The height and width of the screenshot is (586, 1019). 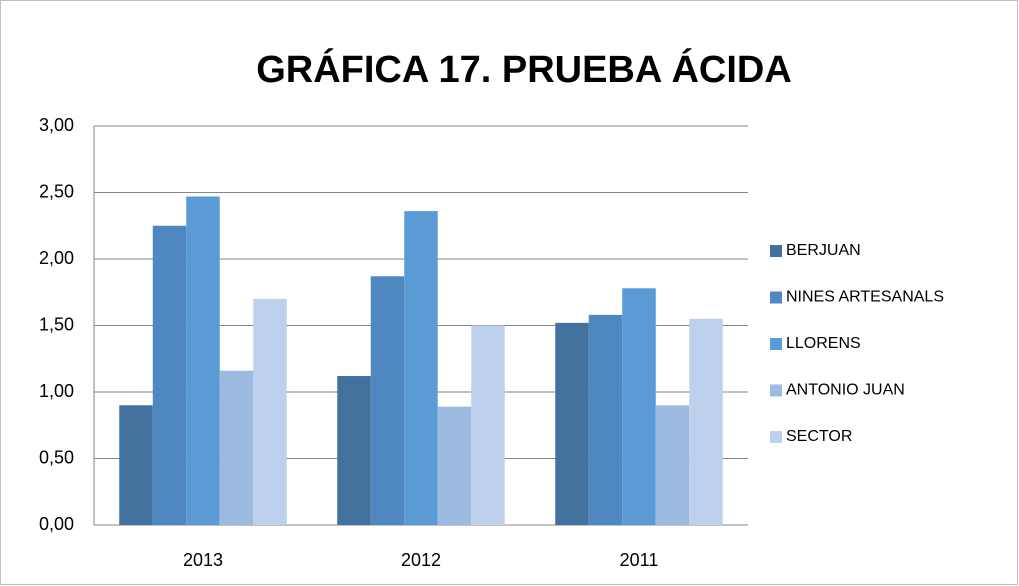 What do you see at coordinates (56, 457) in the screenshot?
I see `y-tick-label: 0,50` at bounding box center [56, 457].